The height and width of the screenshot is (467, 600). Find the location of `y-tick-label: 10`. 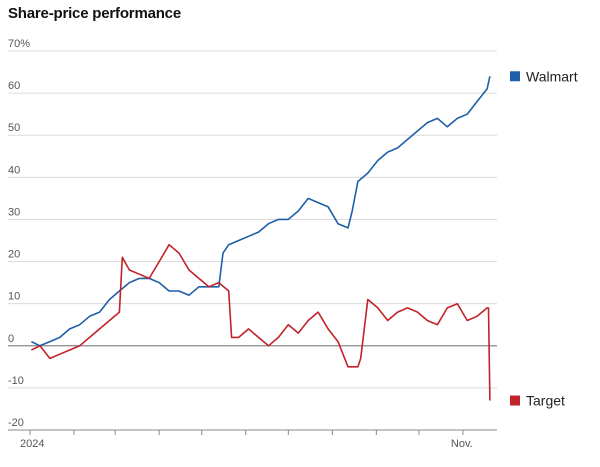

y-tick-label: 10 is located at coordinates (14, 297).